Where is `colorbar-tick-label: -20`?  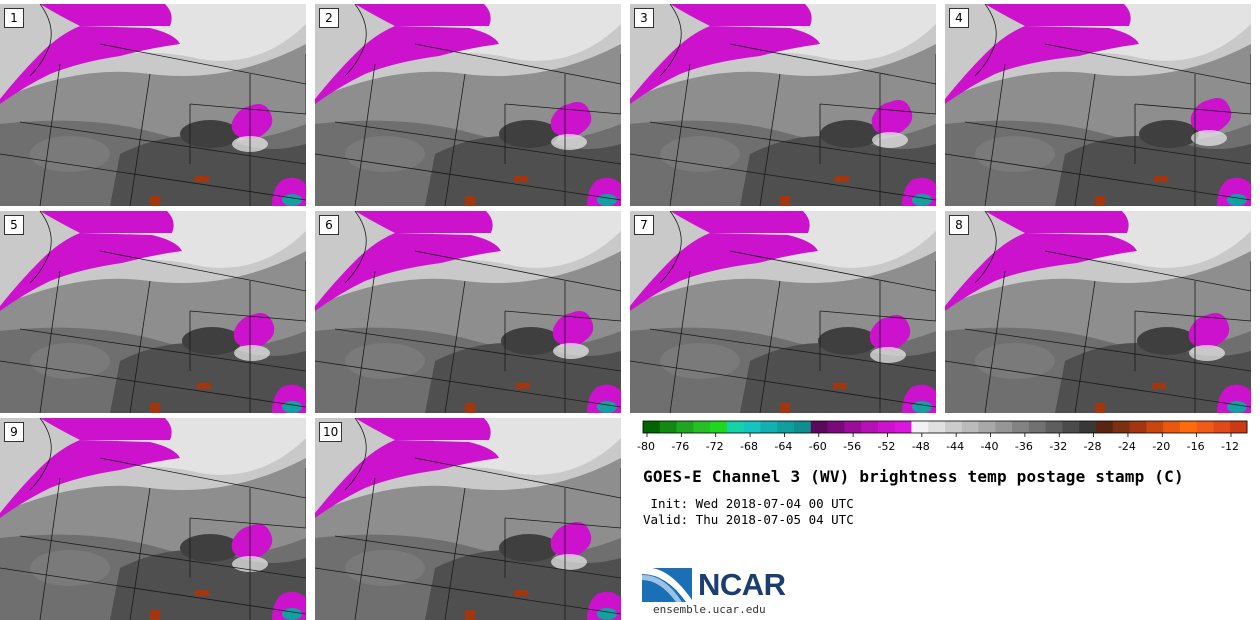
colorbar-tick-label: -20 is located at coordinates (1161, 446).